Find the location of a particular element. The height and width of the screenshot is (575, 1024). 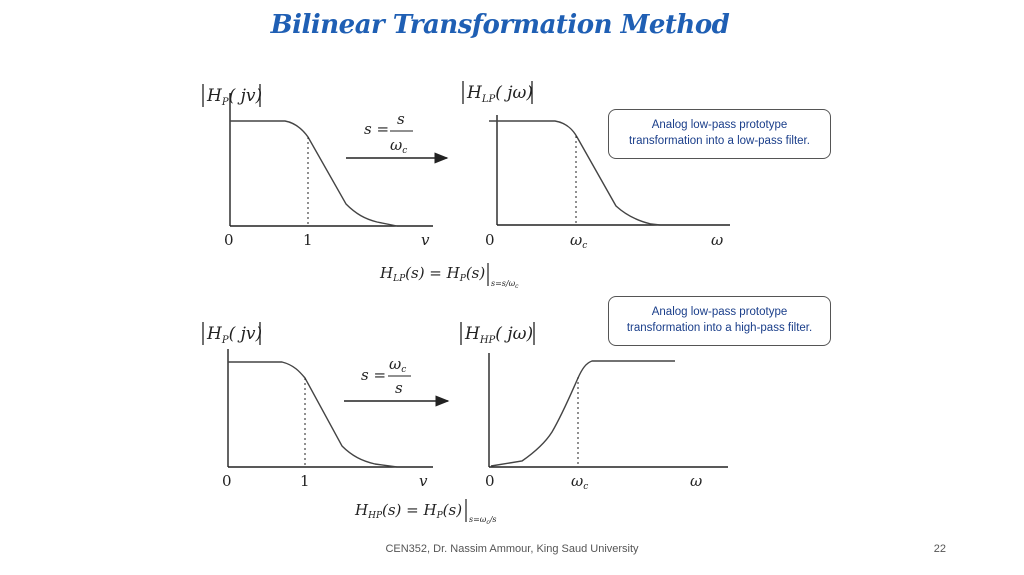

callout-highpass-line-2: transformation into a high-pass filter. is located at coordinates (719, 328).